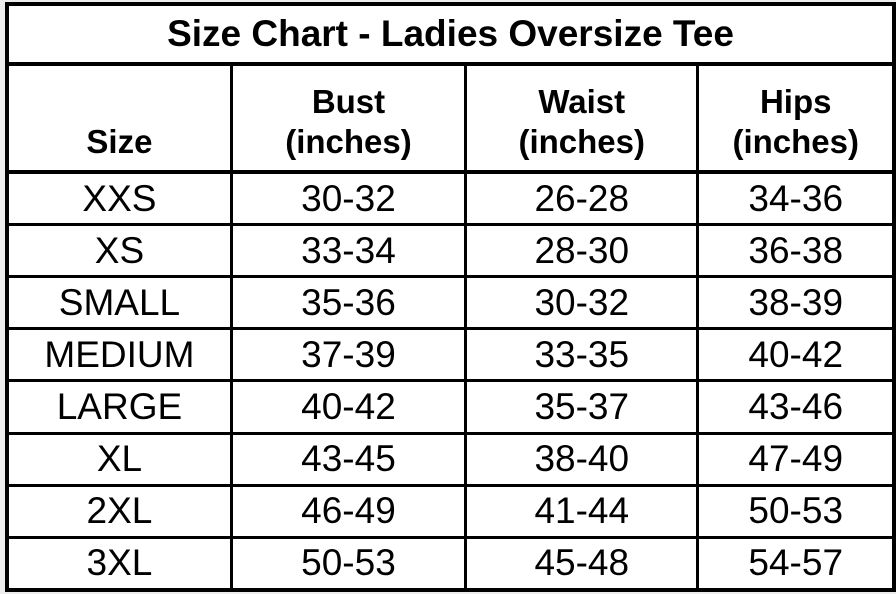  Describe the element at coordinates (582, 303) in the screenshot. I see `waist-cell: 30-32` at that location.